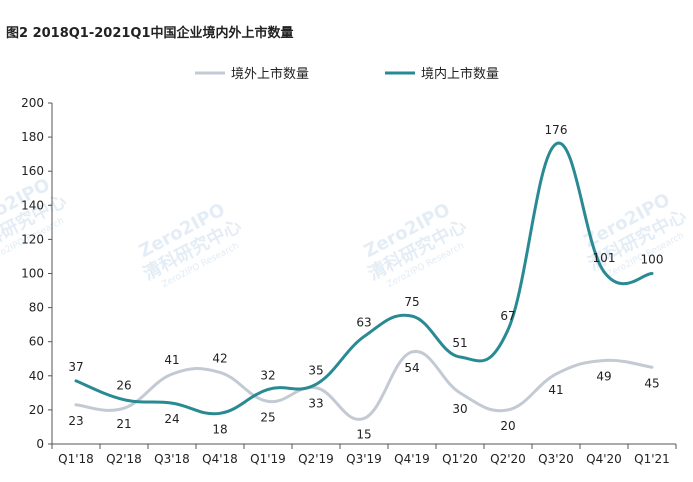  What do you see at coordinates (36, 308) in the screenshot?
I see `y-tick-label: 80` at bounding box center [36, 308].